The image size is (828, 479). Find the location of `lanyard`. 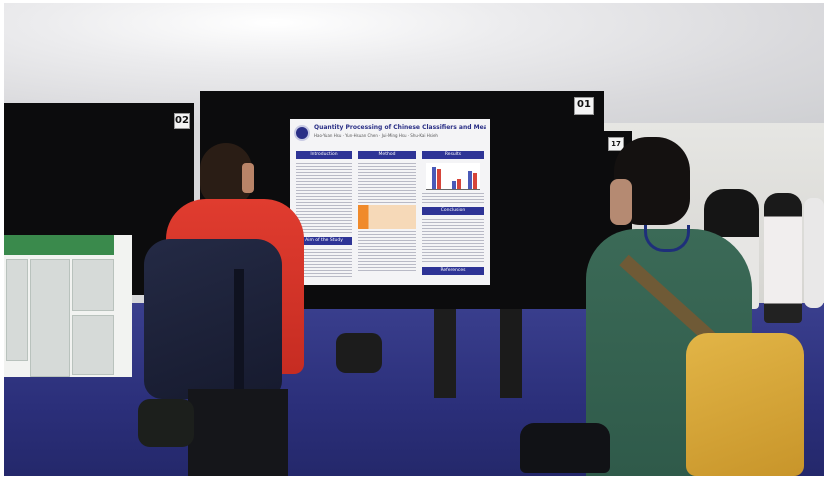

lanyard is located at coordinates (667, 238).